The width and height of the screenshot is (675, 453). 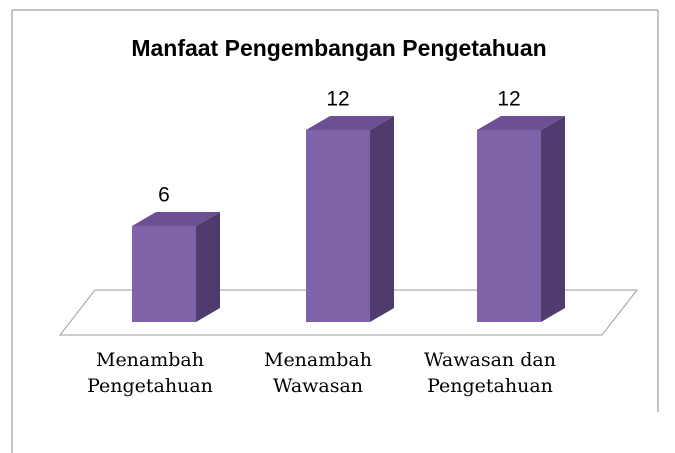 What do you see at coordinates (338, 48) in the screenshot?
I see `chart-title: Manfaat Pengembangan Pengetahuan` at bounding box center [338, 48].